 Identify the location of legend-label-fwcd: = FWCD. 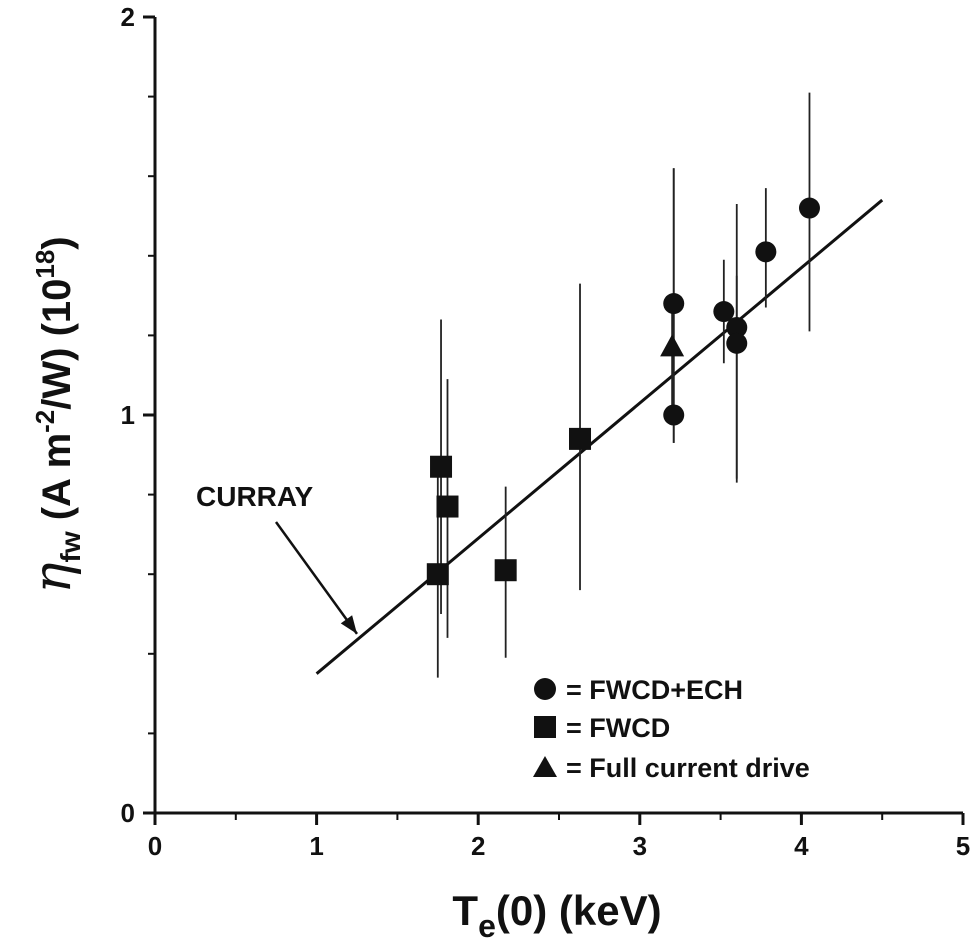
(618, 728).